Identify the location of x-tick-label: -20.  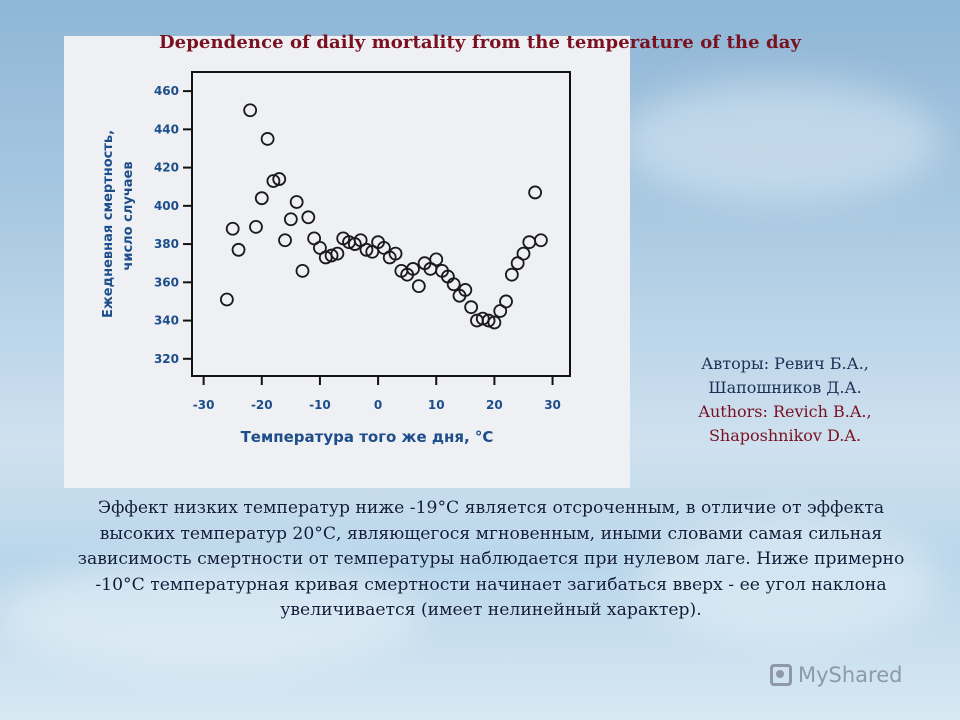
(262, 405).